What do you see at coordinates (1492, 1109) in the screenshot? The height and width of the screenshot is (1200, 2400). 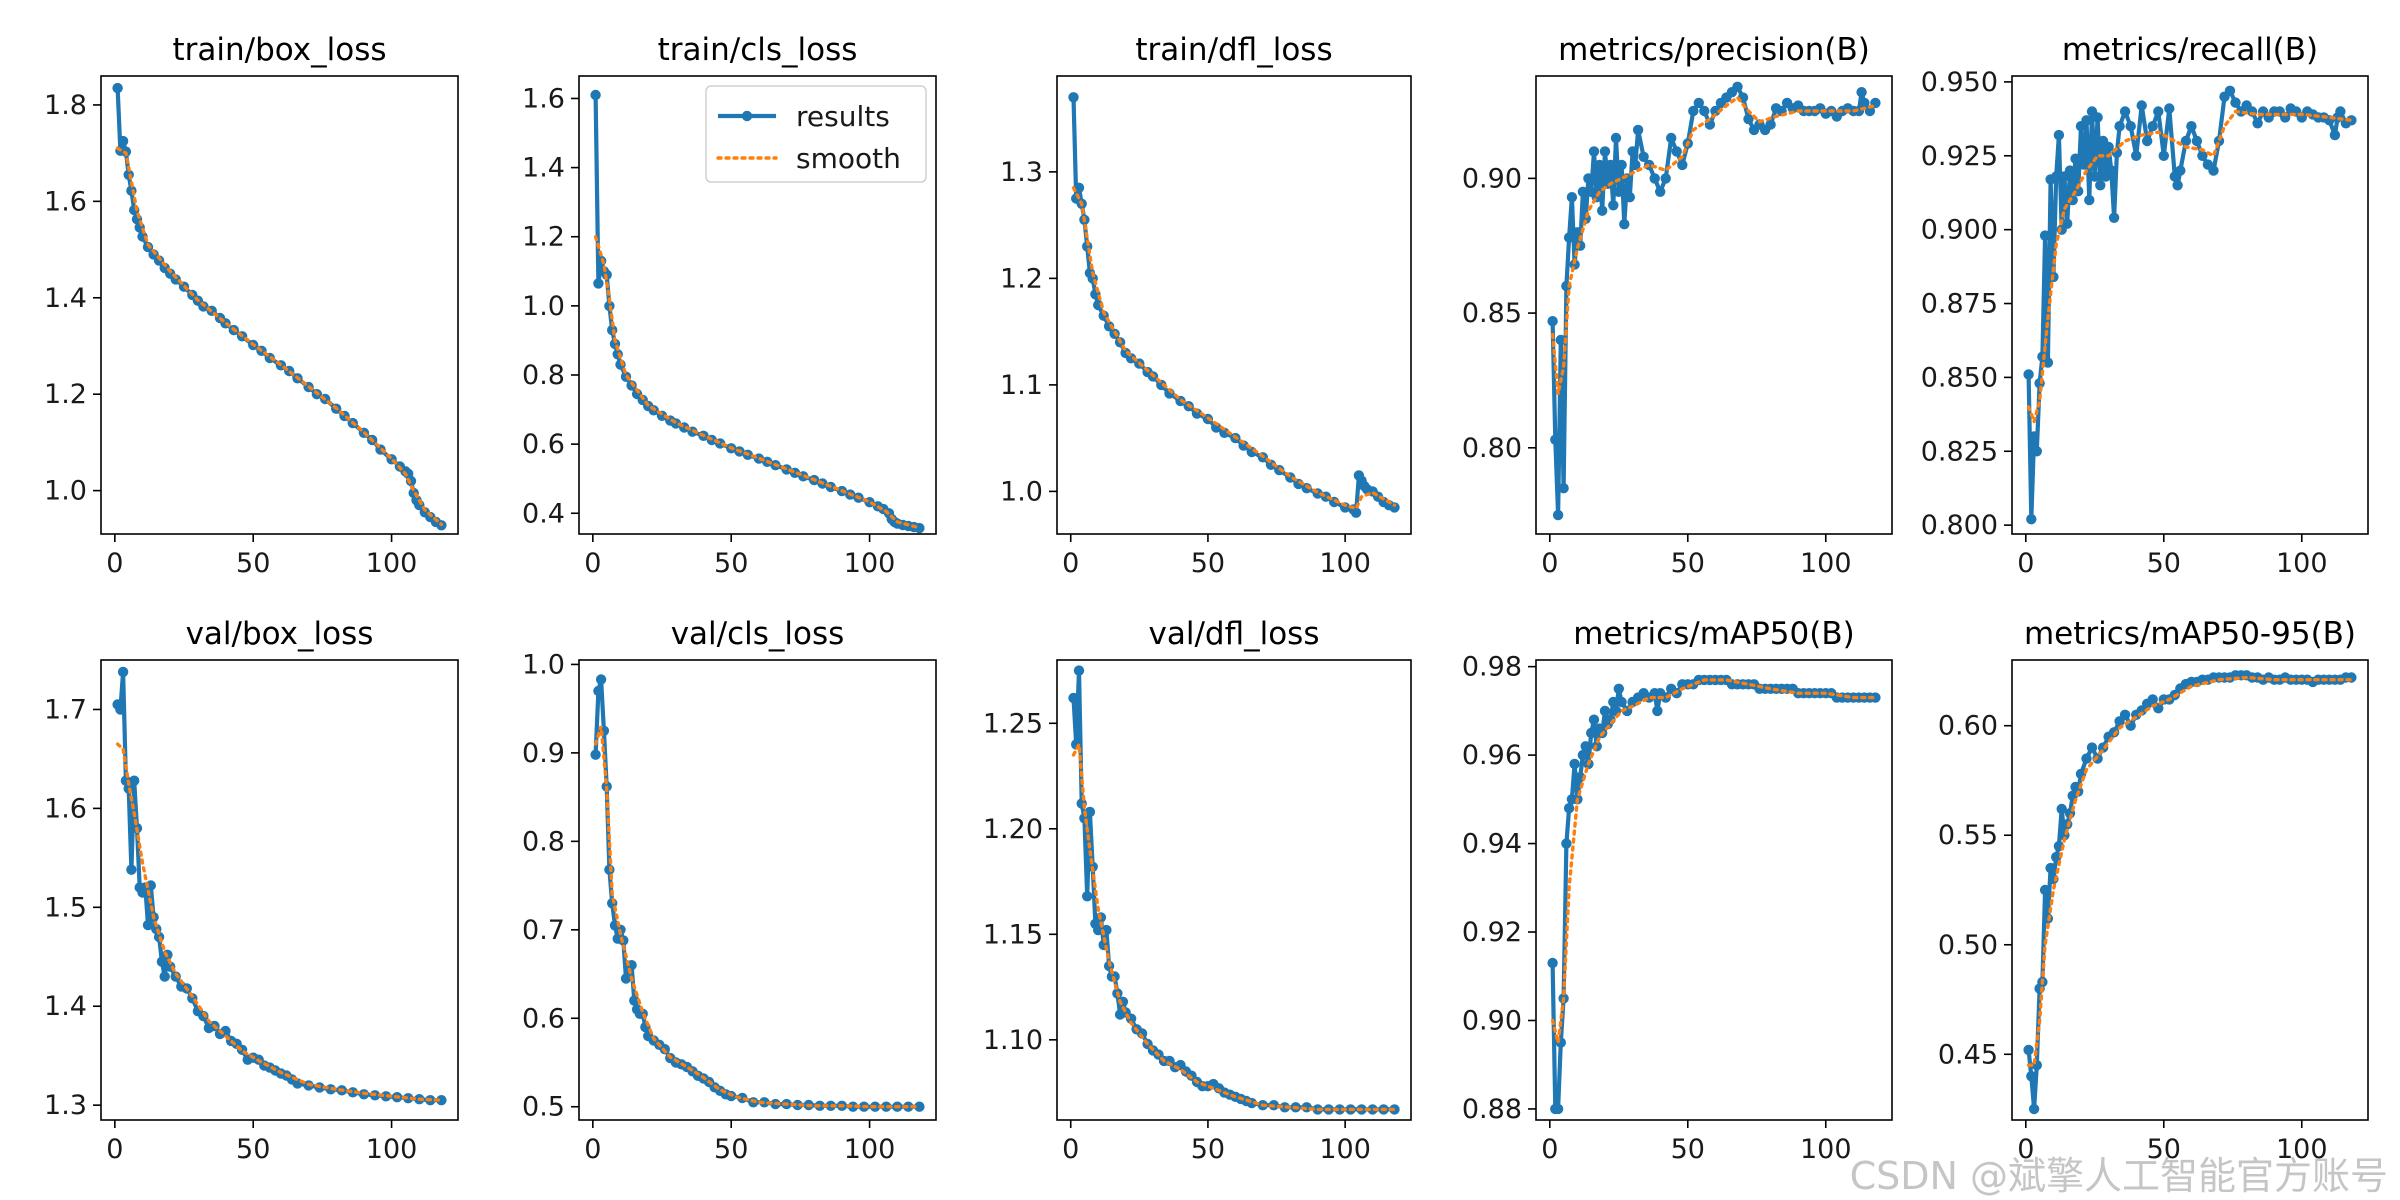 I see `y-tick-label: 0.88` at bounding box center [1492, 1109].